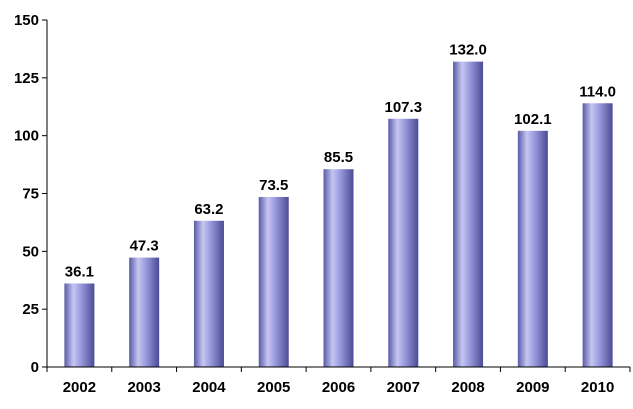 The height and width of the screenshot is (409, 633). What do you see at coordinates (404, 107) in the screenshot?
I see `data-label-2007: 107.3` at bounding box center [404, 107].